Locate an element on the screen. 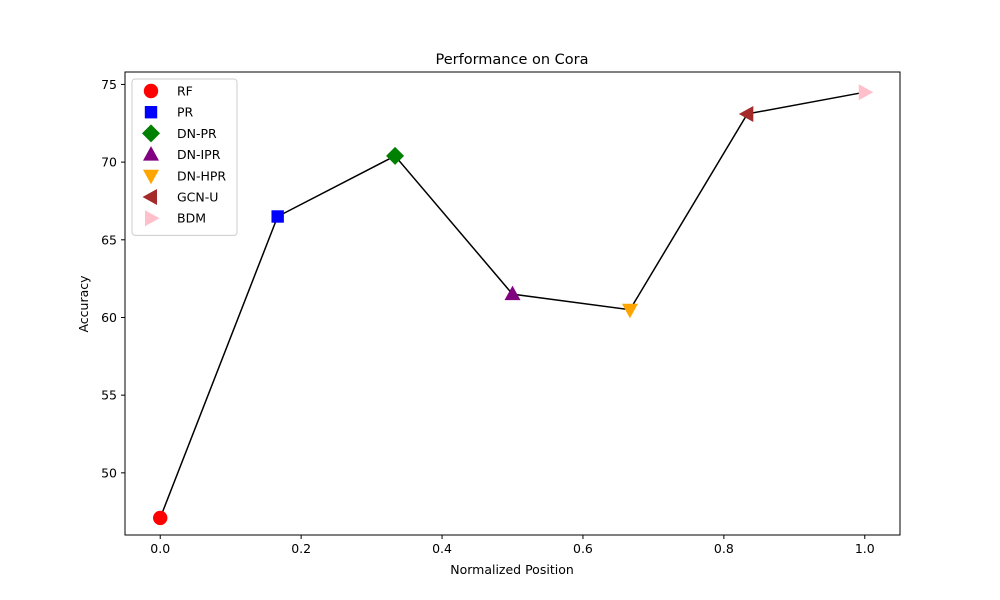 The width and height of the screenshot is (1000, 600). data-point-dn-hpr is located at coordinates (629, 311).